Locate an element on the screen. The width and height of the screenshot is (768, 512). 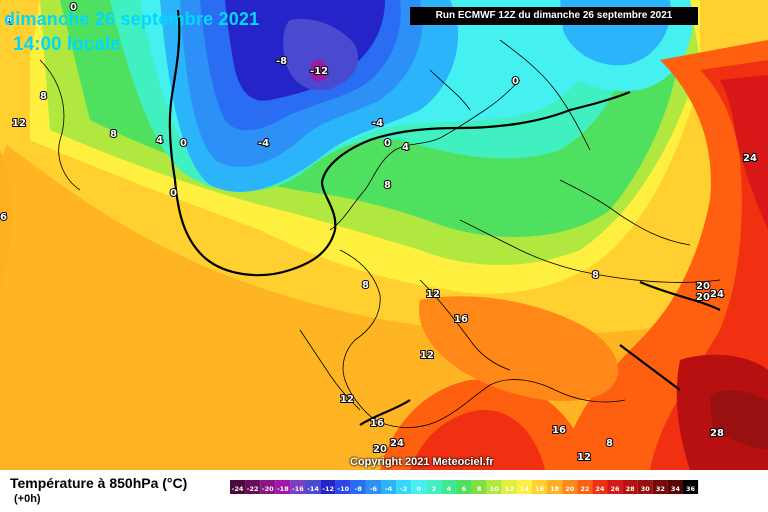
scale-tick-label: -8 is located at coordinates (359, 489).